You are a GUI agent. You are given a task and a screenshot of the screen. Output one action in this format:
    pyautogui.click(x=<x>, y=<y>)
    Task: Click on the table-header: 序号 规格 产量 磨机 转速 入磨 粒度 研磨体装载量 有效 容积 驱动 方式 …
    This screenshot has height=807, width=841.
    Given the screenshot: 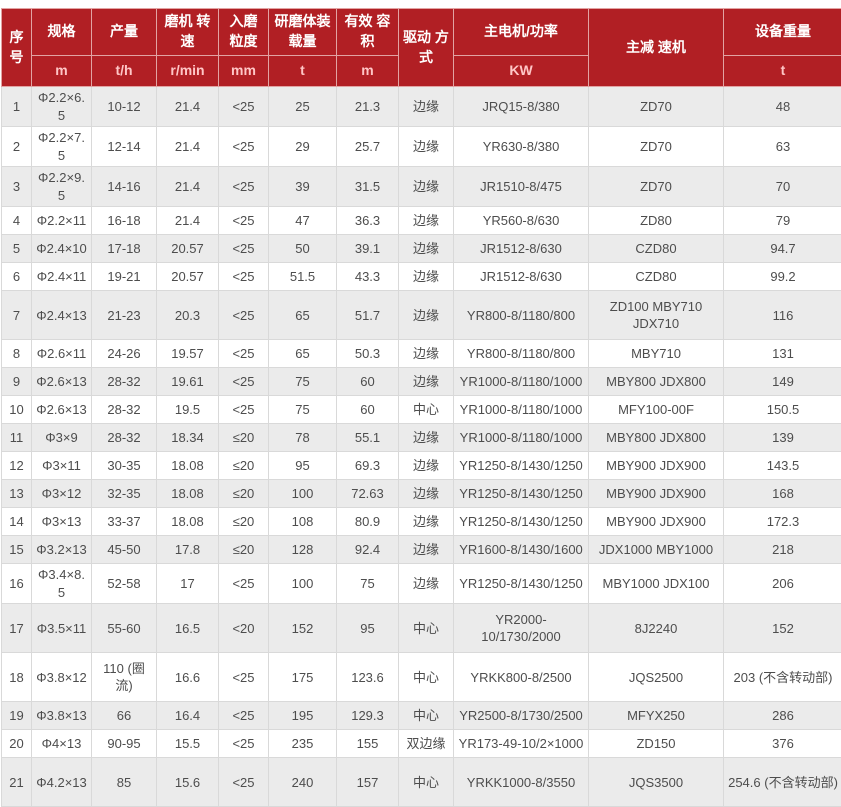 What is the action you would take?
    pyautogui.click(x=421, y=48)
    